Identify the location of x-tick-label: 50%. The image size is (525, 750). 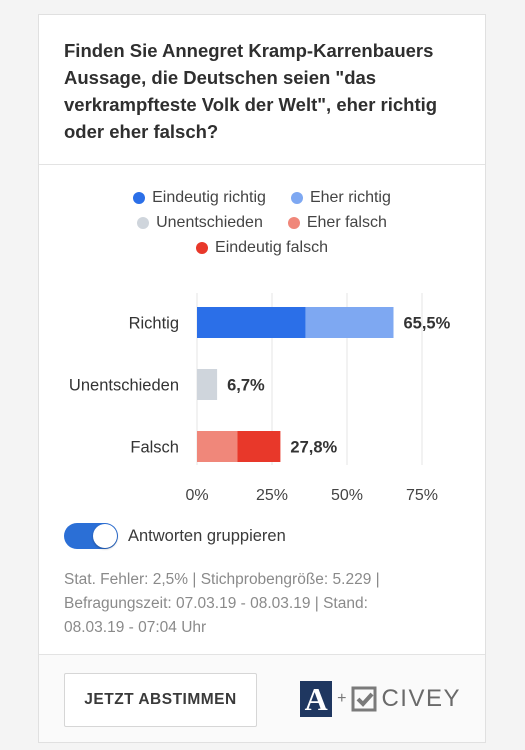
(347, 495).